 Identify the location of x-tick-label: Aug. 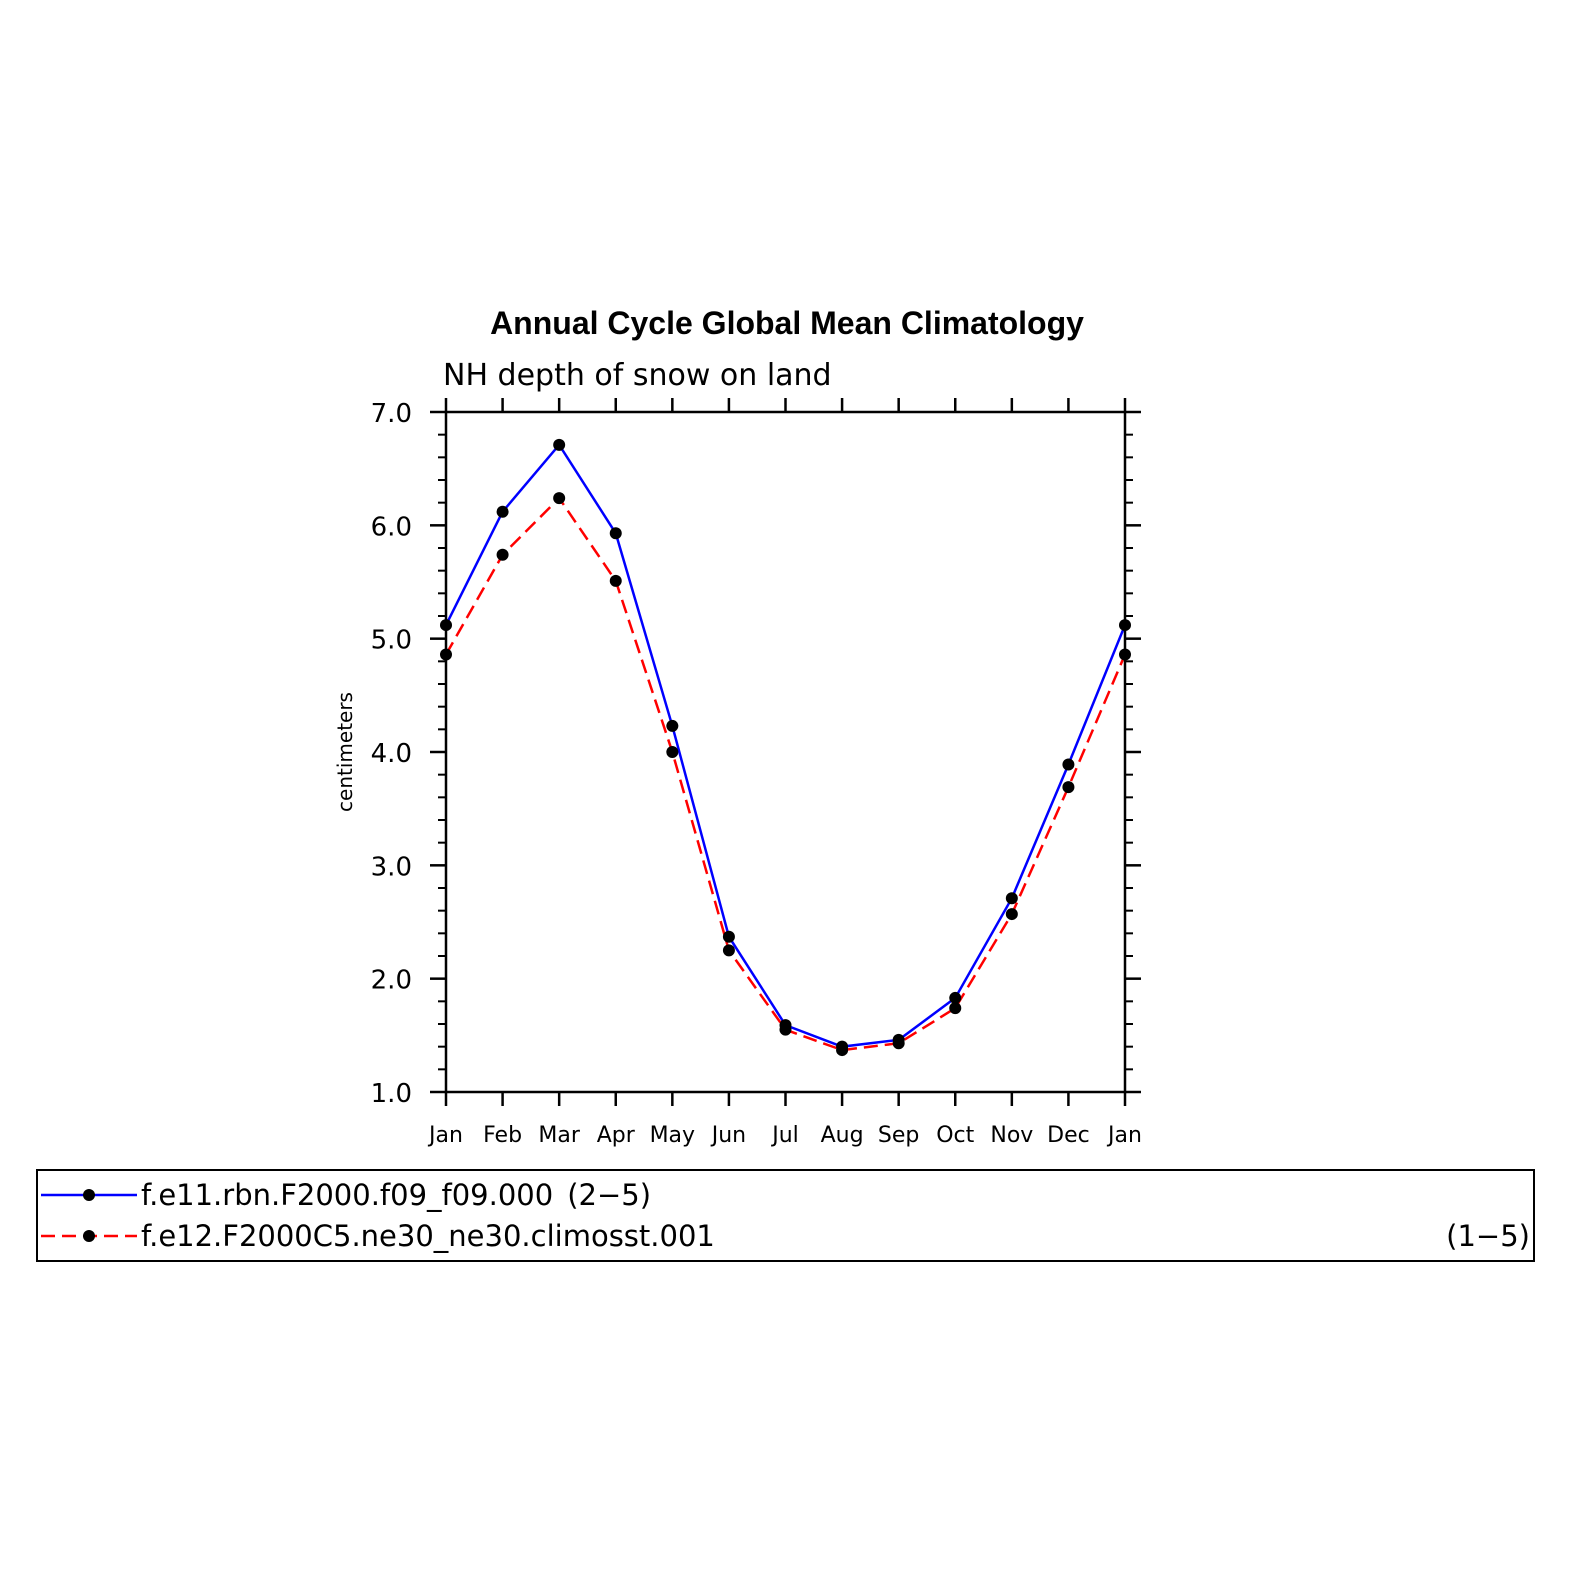
(842, 1135).